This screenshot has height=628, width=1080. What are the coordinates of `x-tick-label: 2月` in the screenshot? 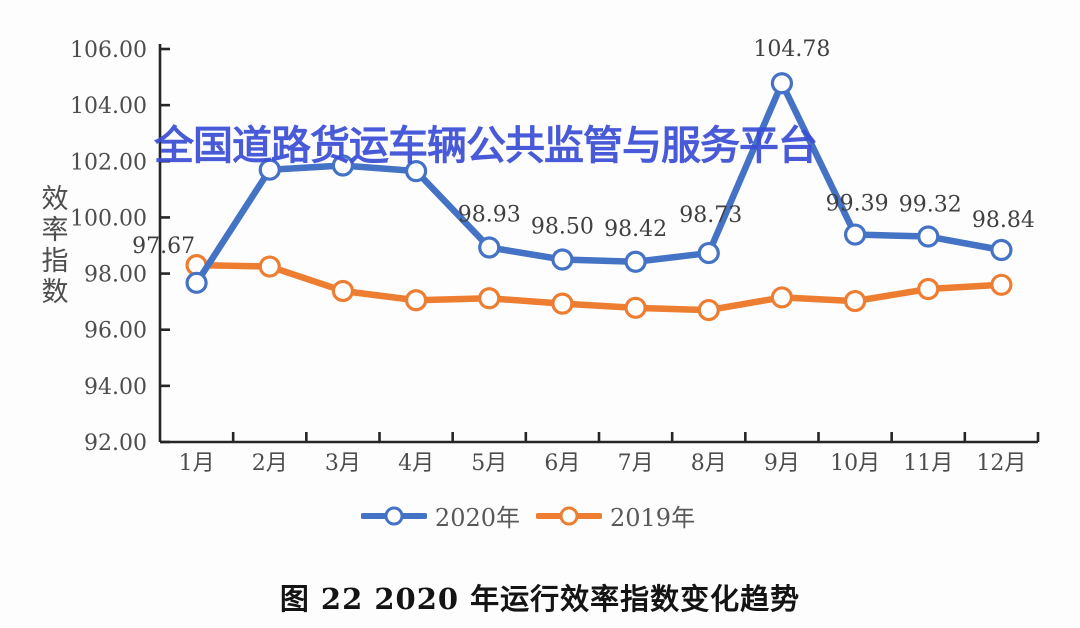 It's located at (270, 463).